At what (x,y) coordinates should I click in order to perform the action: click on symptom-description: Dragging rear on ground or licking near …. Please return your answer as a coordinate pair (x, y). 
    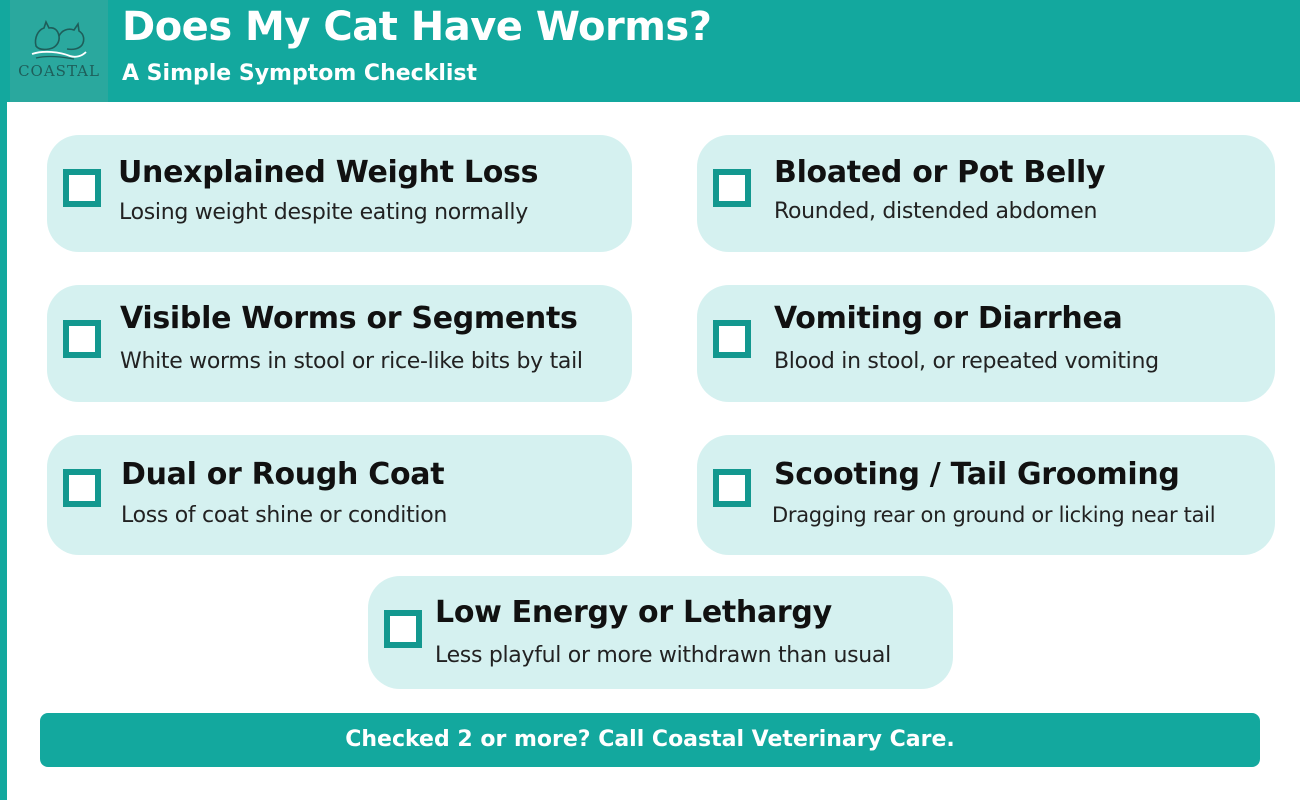
    Looking at the image, I should click on (994, 515).